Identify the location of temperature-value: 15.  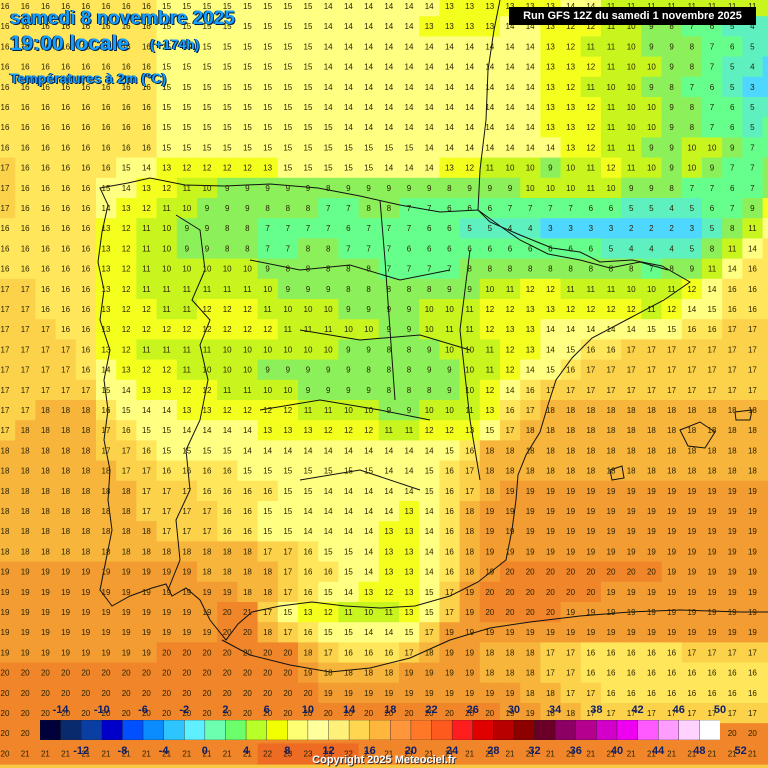
(429, 612).